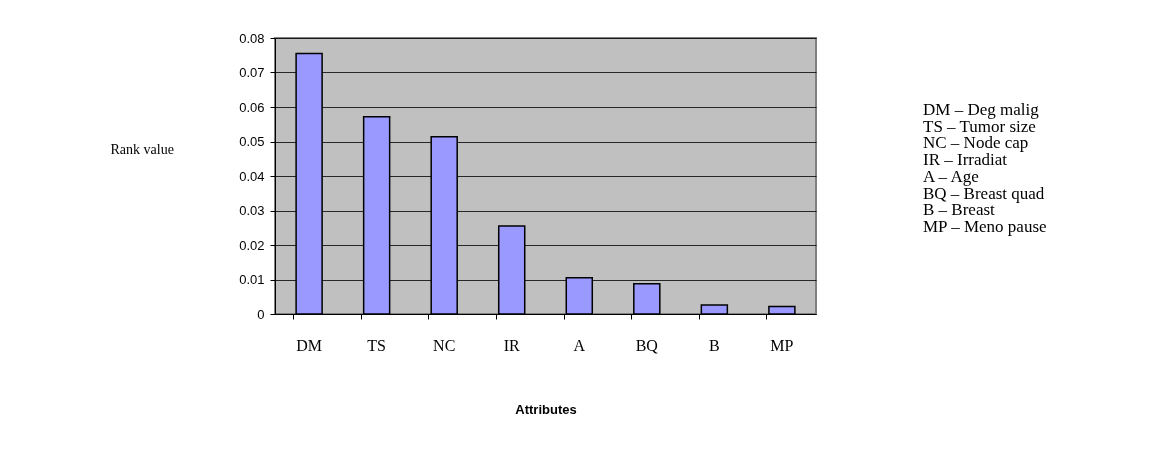 This screenshot has width=1156, height=470. I want to click on x-tick-label: BQ, so click(647, 345).